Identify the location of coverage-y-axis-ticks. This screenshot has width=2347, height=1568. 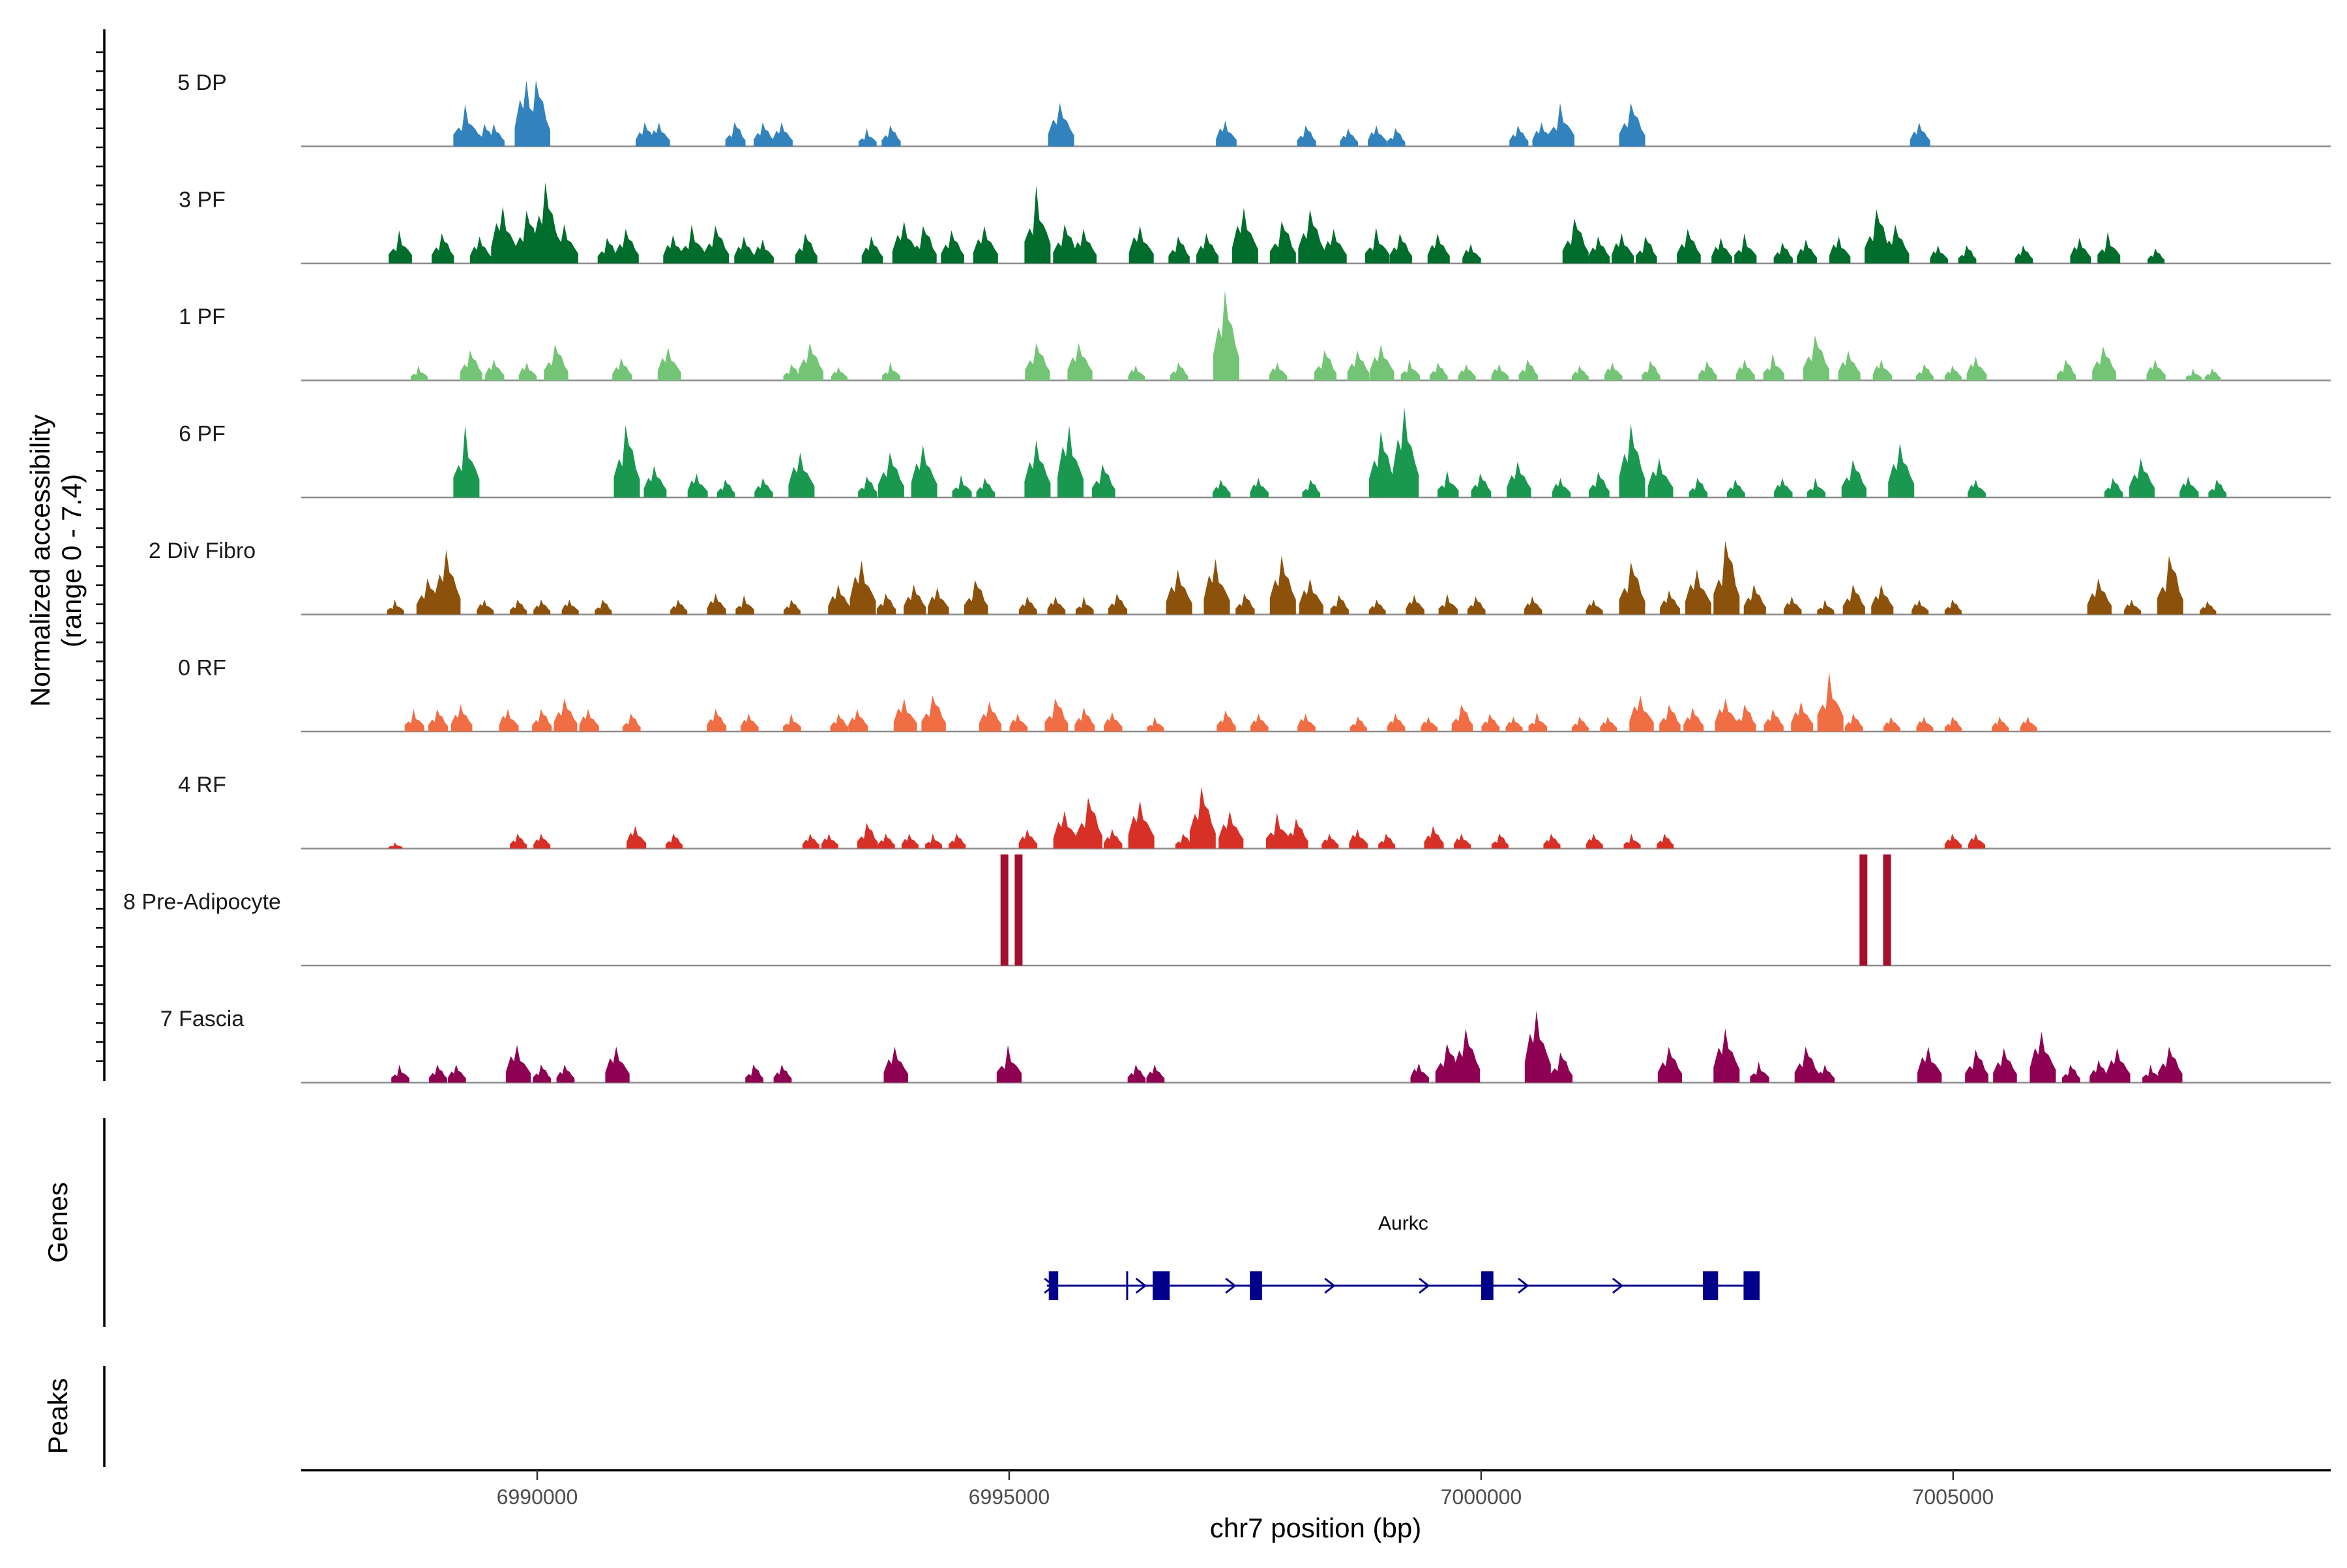
(100, 556).